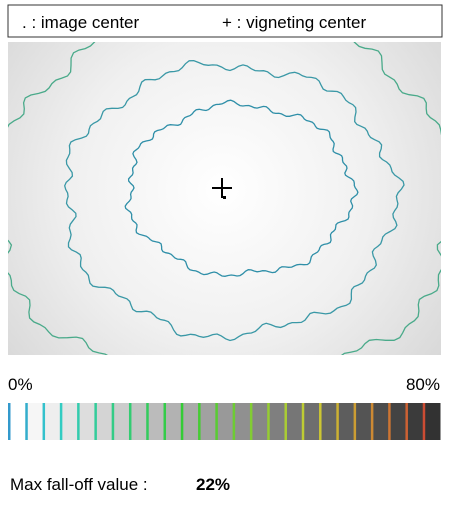 The height and width of the screenshot is (508, 450). What do you see at coordinates (423, 384) in the screenshot?
I see `scale-max-label: 80%` at bounding box center [423, 384].